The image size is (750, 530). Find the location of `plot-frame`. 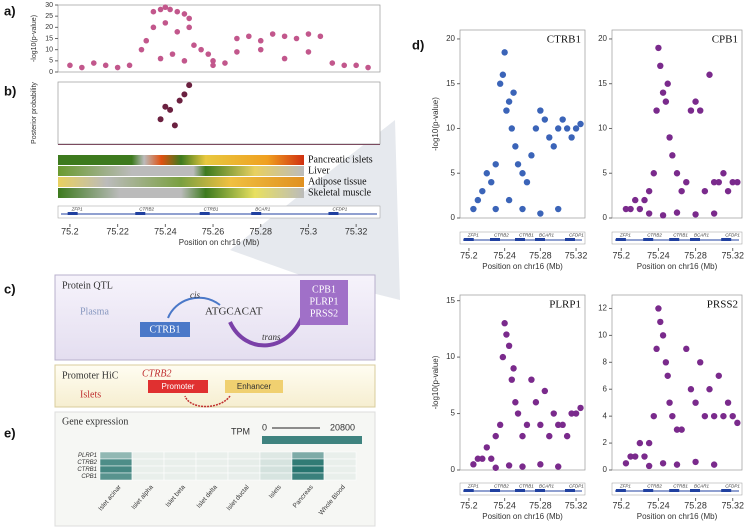

plot-frame is located at coordinates (677, 124).